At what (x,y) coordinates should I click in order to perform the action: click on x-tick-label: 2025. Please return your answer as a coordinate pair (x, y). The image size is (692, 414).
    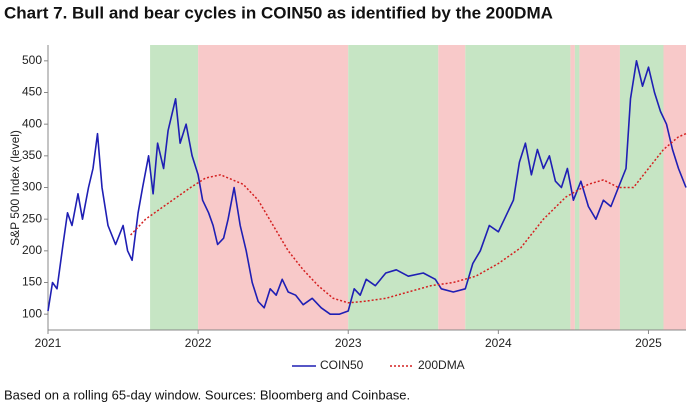
    Looking at the image, I should click on (648, 343).